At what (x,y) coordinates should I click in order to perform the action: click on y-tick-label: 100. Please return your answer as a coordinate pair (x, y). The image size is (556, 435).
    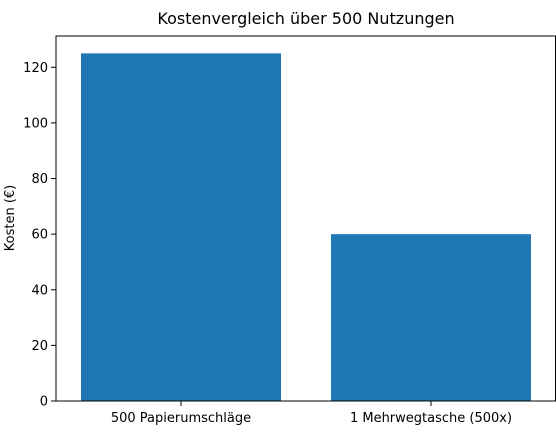
    Looking at the image, I should click on (35, 123).